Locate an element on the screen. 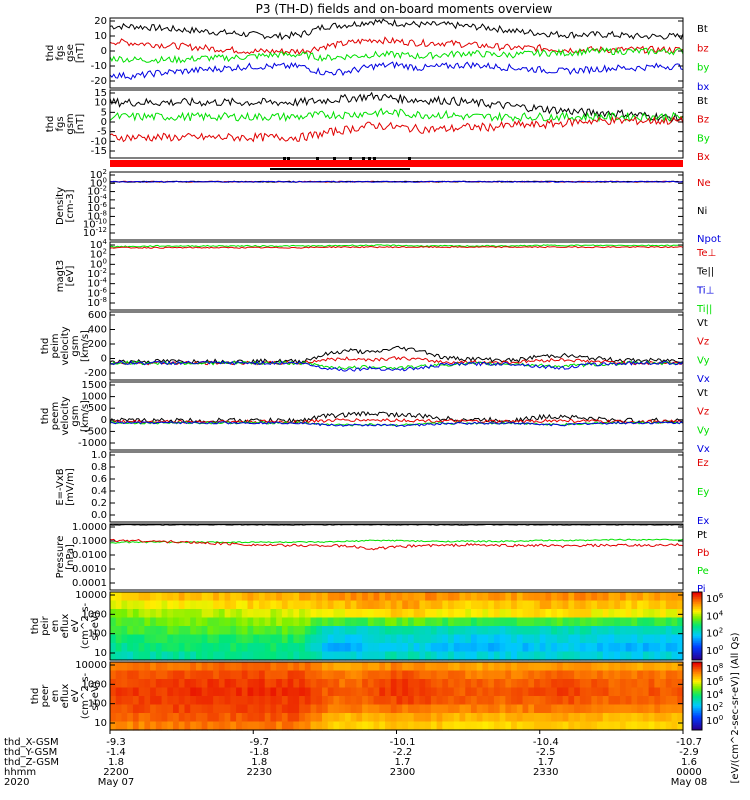 This screenshot has height=800, width=750. y-tick-label: -200 is located at coordinates (95, 373).